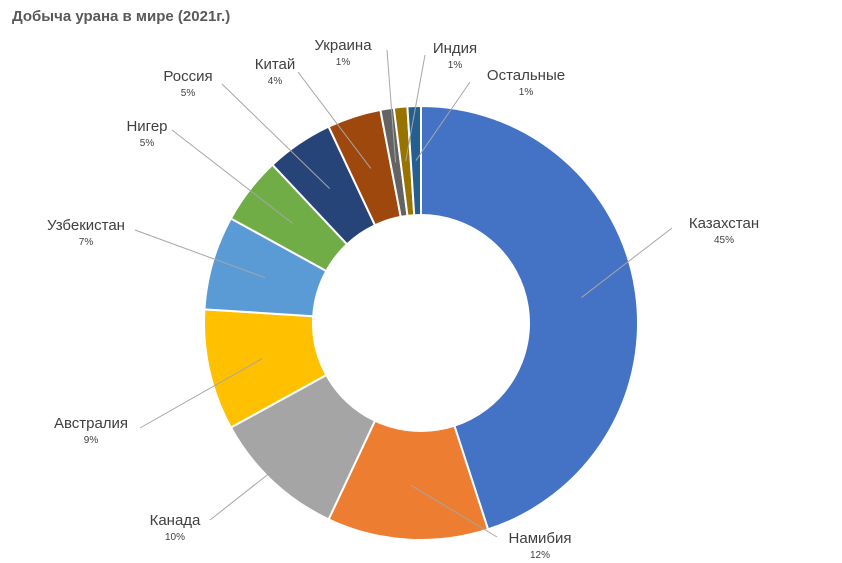 This screenshot has width=842, height=563. Describe the element at coordinates (121, 16) in the screenshot. I see `chart-title: Добыча урана в мире (2021г.)` at that location.